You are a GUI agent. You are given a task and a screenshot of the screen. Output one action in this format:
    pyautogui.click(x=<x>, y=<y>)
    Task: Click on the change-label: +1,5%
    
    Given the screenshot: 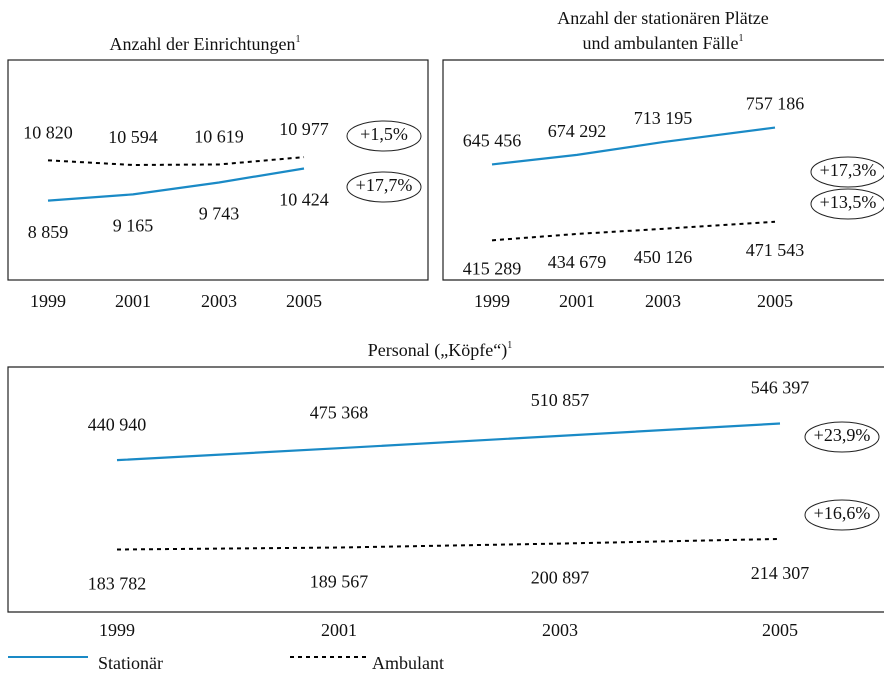 What is the action you would take?
    pyautogui.click(x=384, y=134)
    